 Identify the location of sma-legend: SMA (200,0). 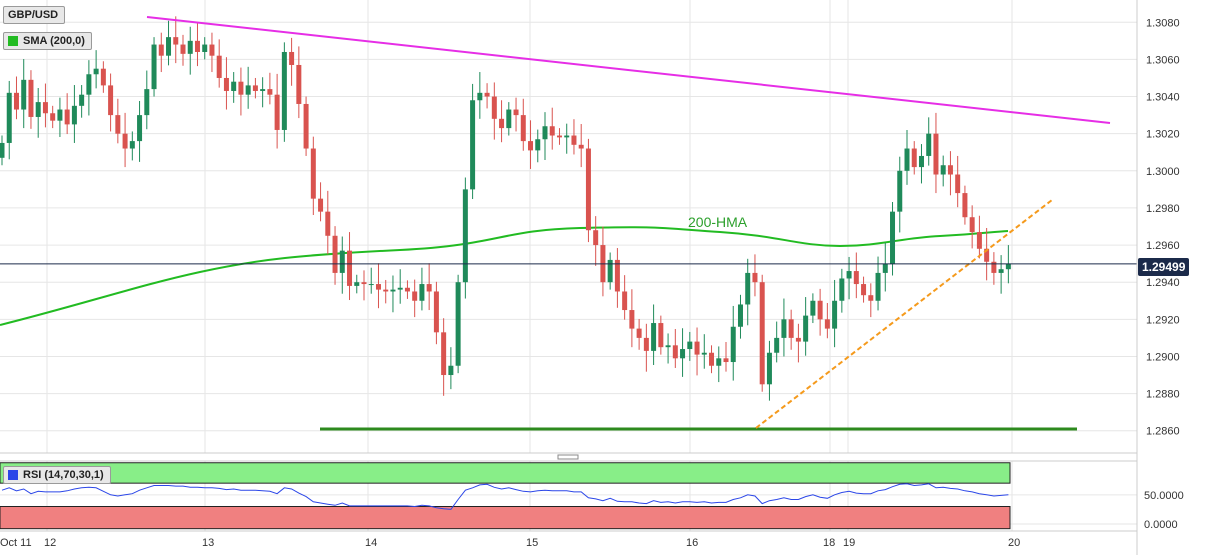
(47, 41).